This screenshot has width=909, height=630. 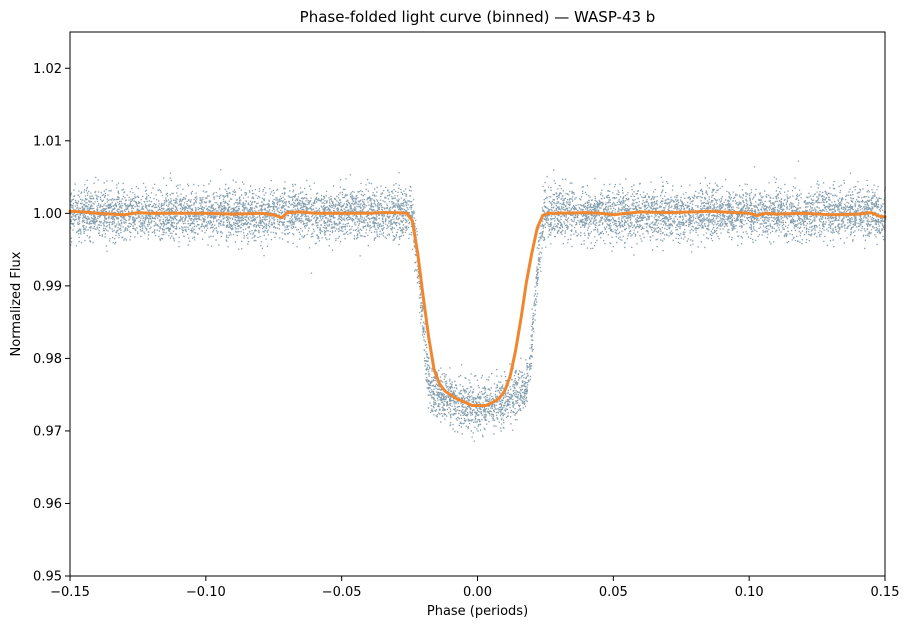 What do you see at coordinates (477, 611) in the screenshot?
I see `x-axis-label: Phase (periods)` at bounding box center [477, 611].